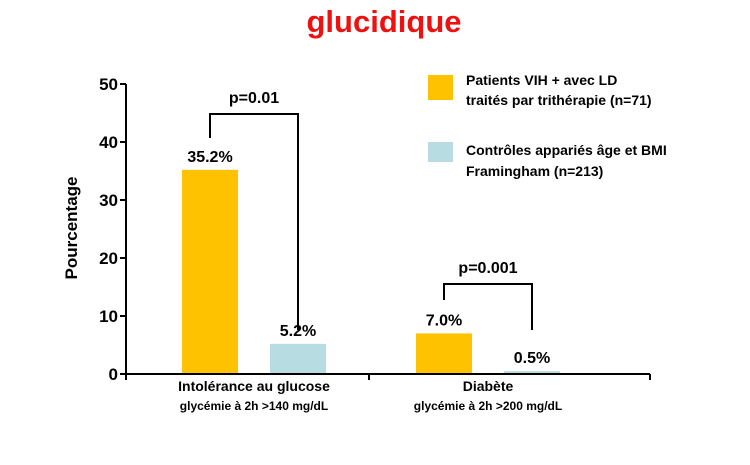 This screenshot has height=465, width=750. What do you see at coordinates (113, 374) in the screenshot?
I see `y-tick-label: 0` at bounding box center [113, 374].